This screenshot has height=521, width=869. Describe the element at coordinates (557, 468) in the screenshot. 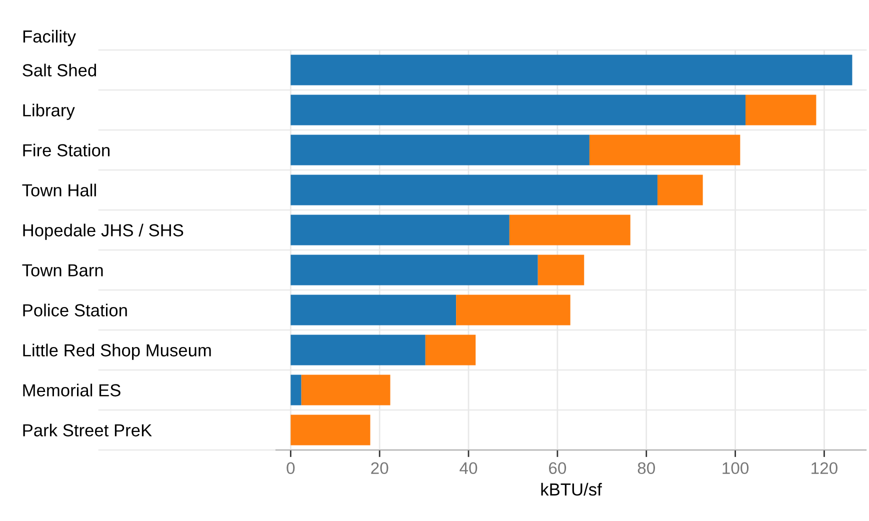

I see `x-tick-label: 60` at that location.